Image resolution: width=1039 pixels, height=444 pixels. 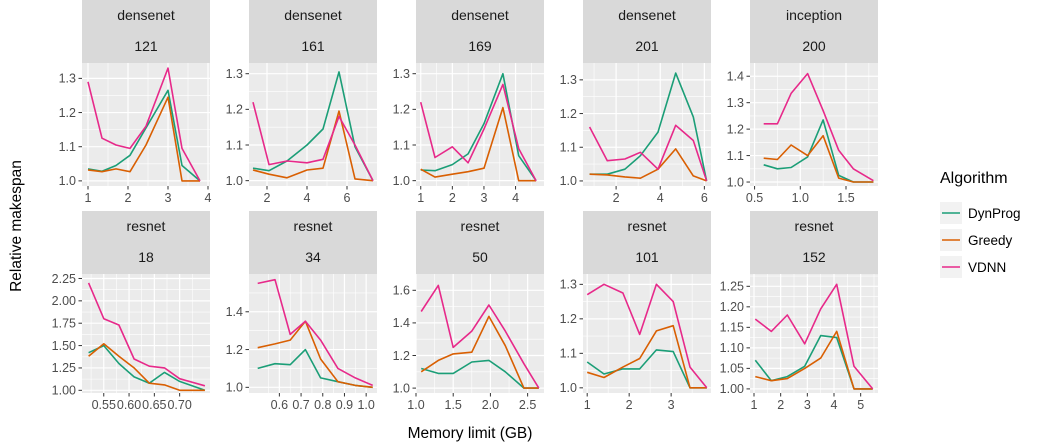 I want to click on facet-strip-model: densenet, so click(x=146, y=15).